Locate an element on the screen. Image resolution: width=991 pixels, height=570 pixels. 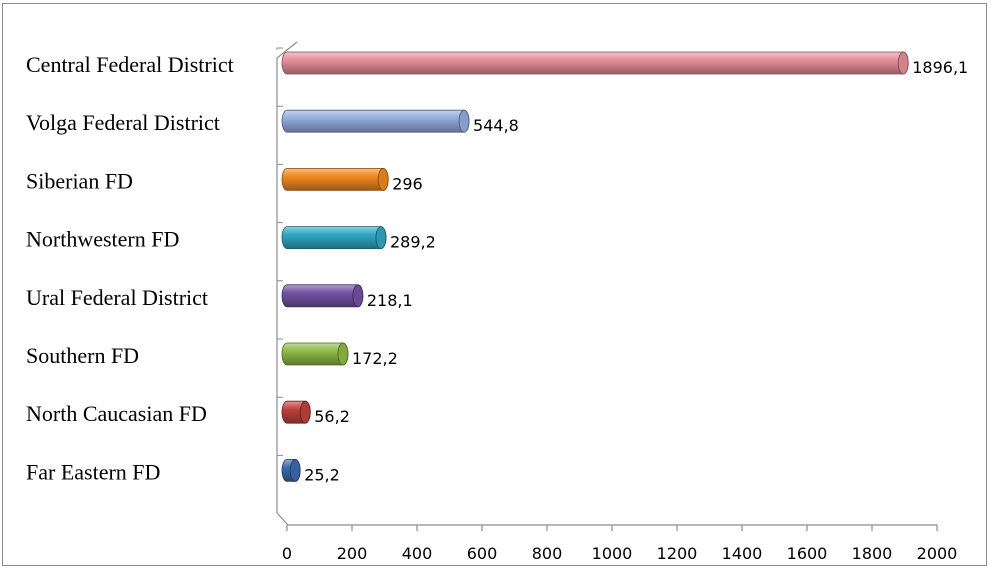
floor-edge is located at coordinates (282, 519).